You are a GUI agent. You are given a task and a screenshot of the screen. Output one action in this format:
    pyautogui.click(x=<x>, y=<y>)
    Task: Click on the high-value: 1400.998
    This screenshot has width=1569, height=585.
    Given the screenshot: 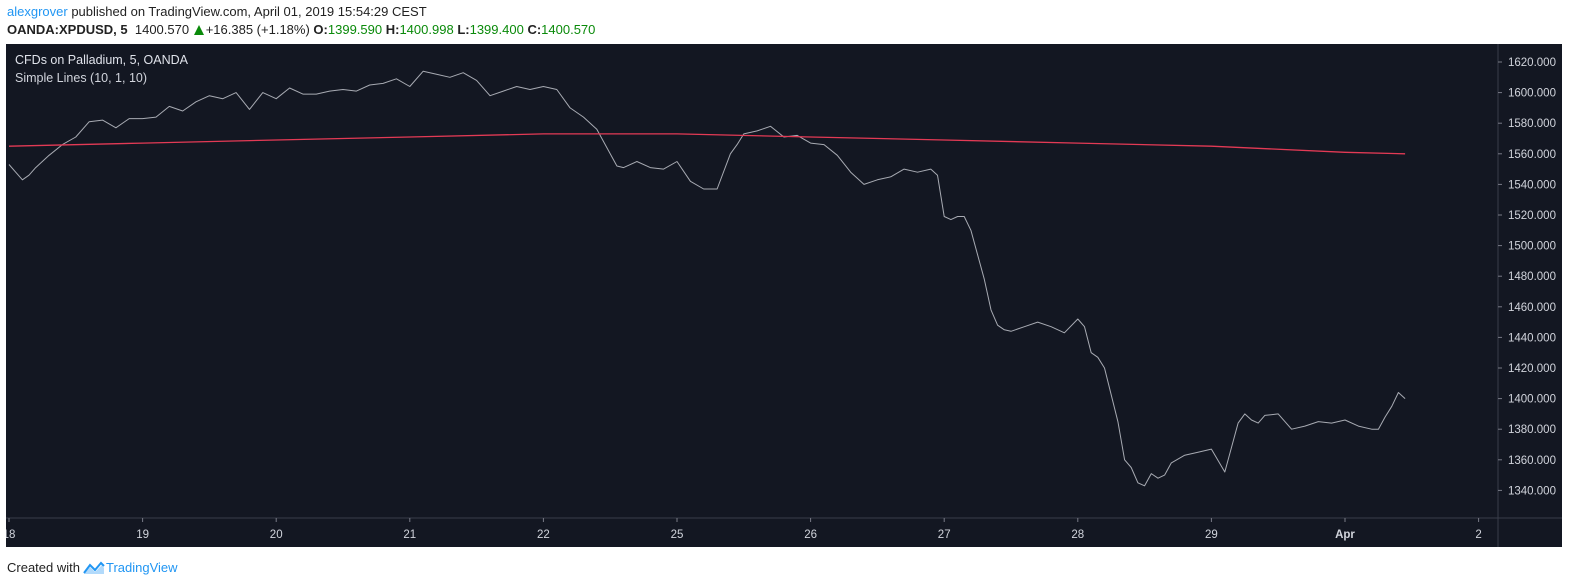 What is the action you would take?
    pyautogui.click(x=426, y=29)
    